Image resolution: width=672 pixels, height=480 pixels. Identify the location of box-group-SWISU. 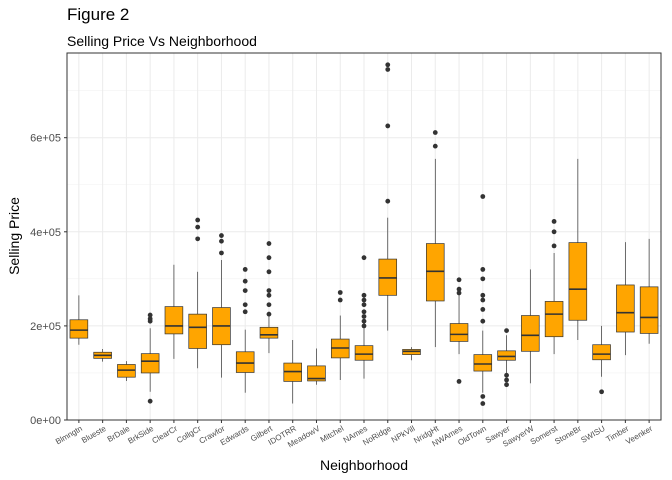
(601, 360).